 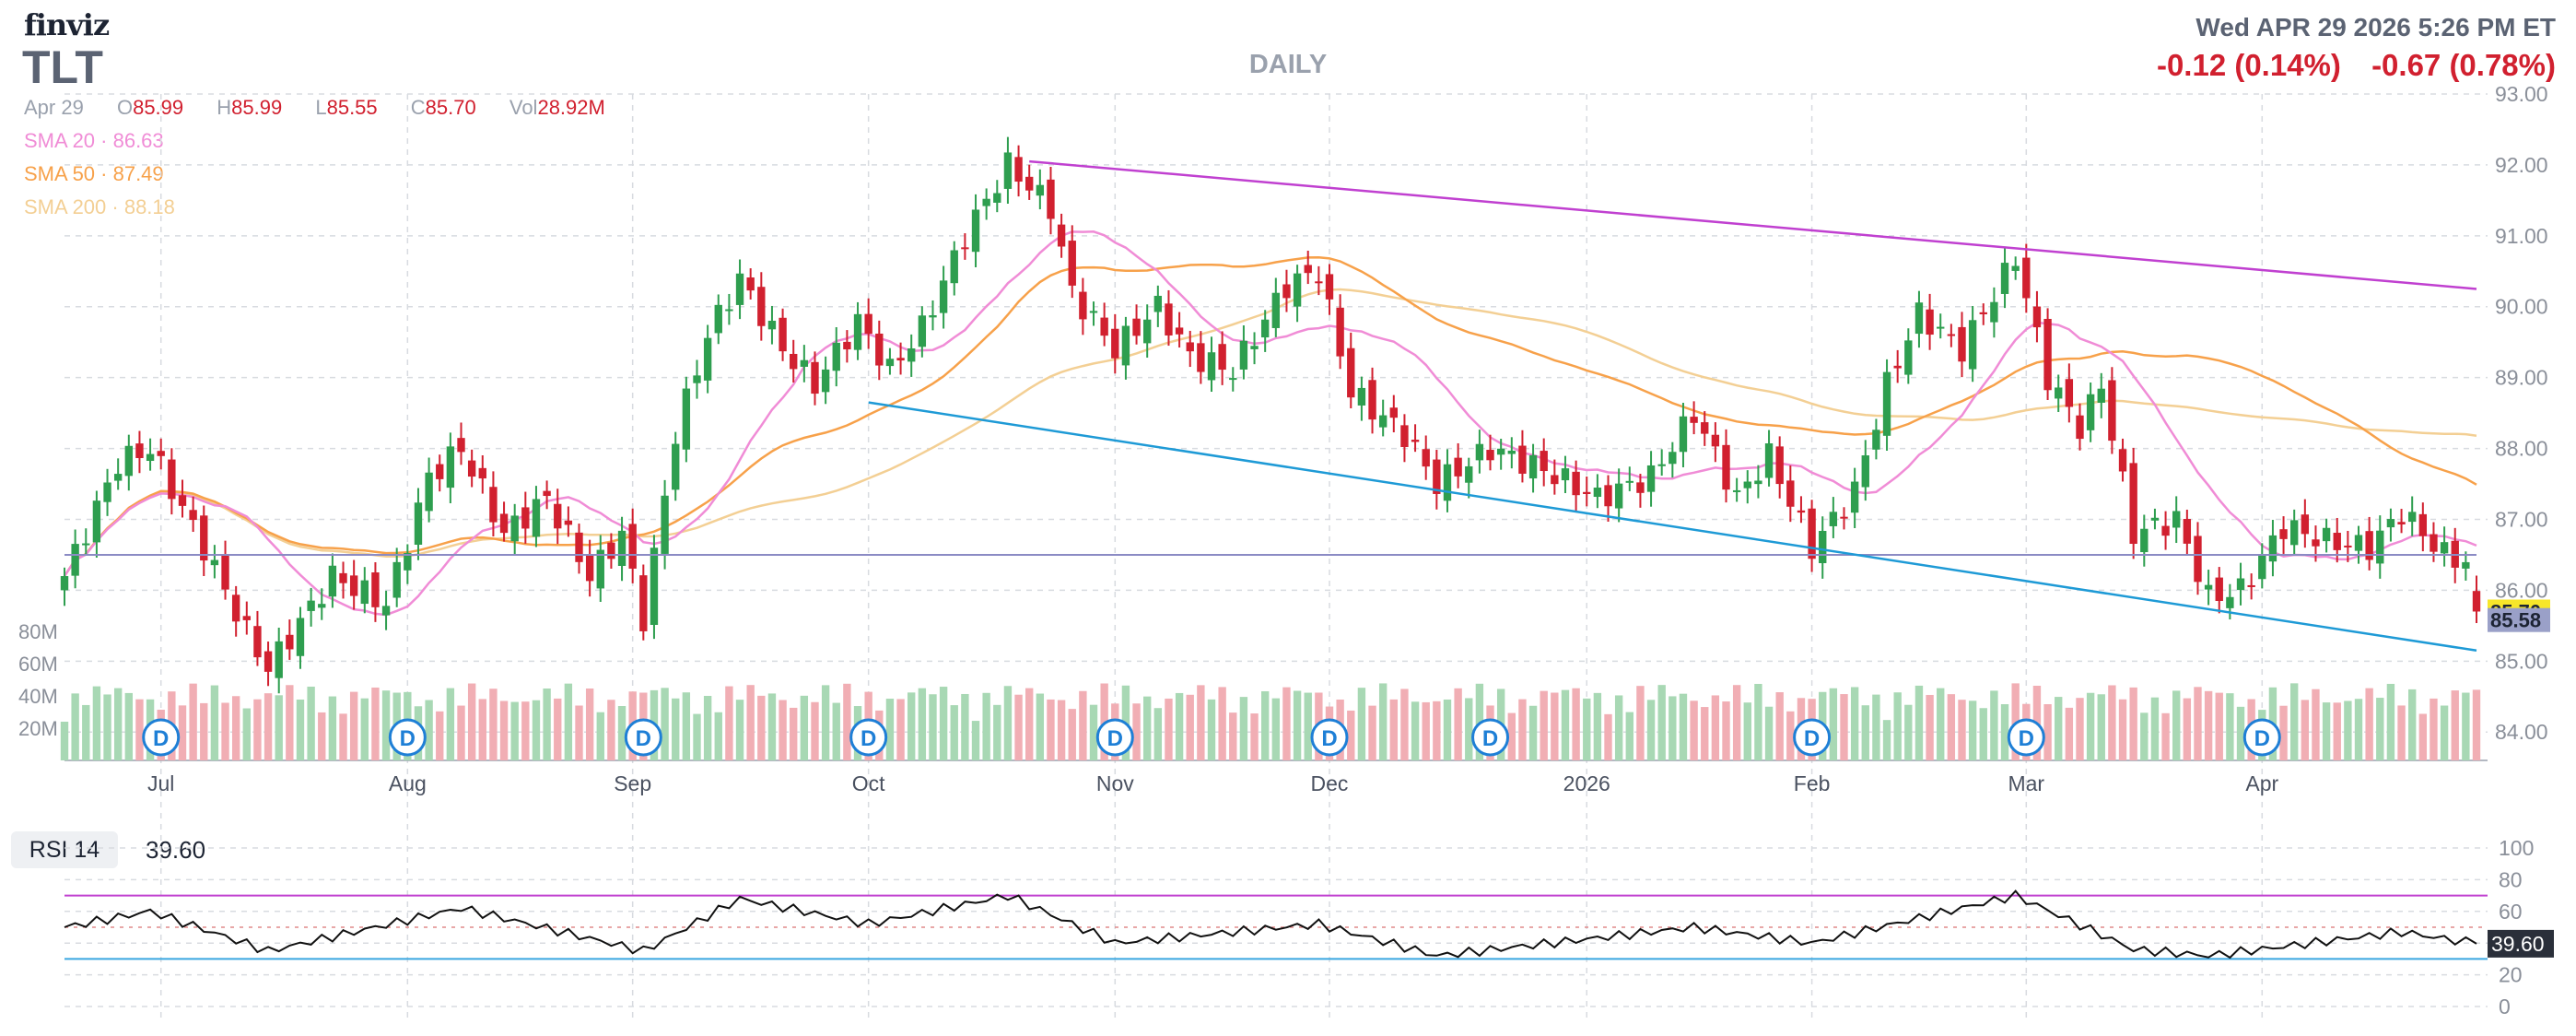 I want to click on price-tick-label: 85.00, so click(x=2521, y=661).